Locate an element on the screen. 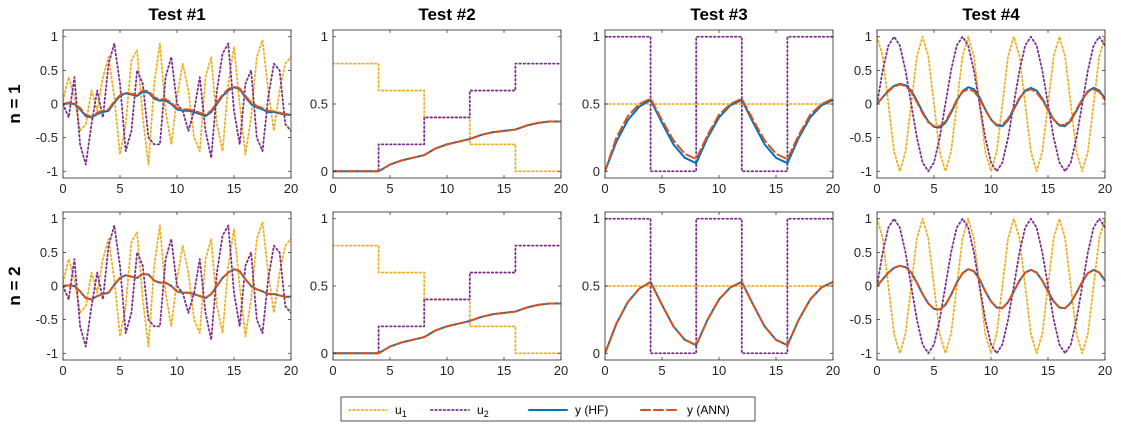  column-title-4: Test #4 is located at coordinates (991, 14).